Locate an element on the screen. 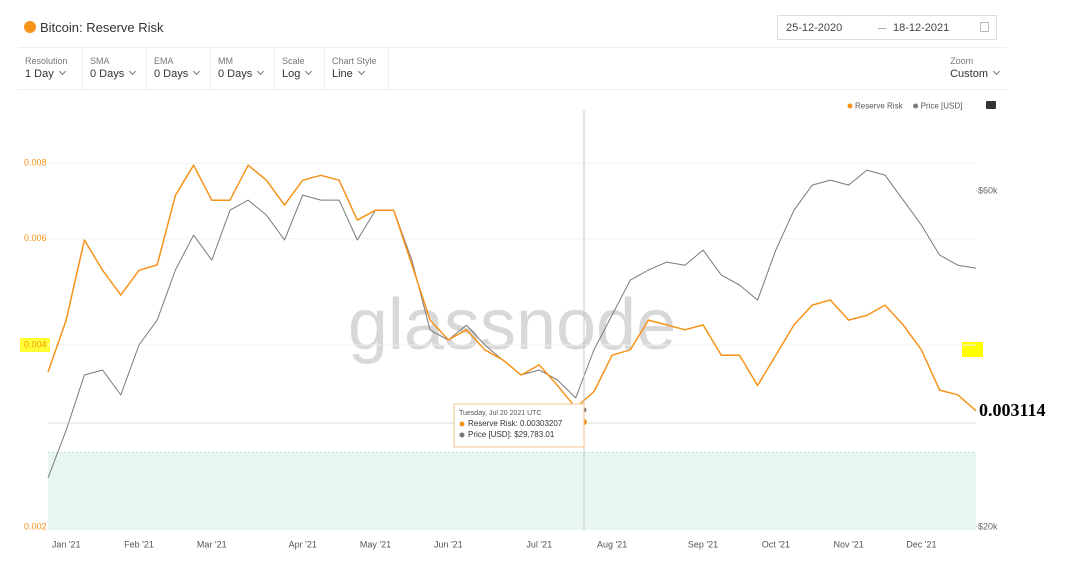 The width and height of the screenshot is (1085, 566). x-tick-label: Nov '21 is located at coordinates (849, 544).